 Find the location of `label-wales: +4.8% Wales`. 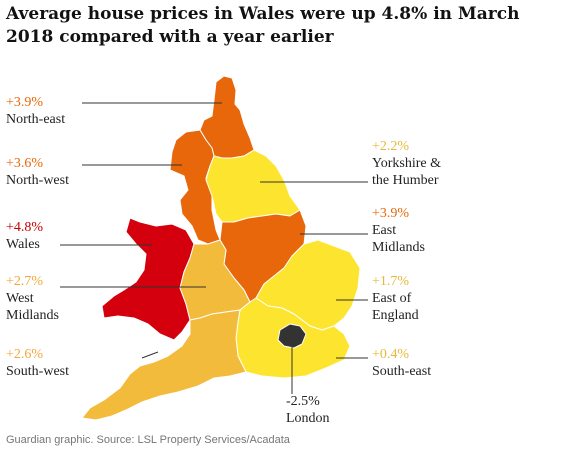

label-wales: +4.8% Wales is located at coordinates (24, 236).